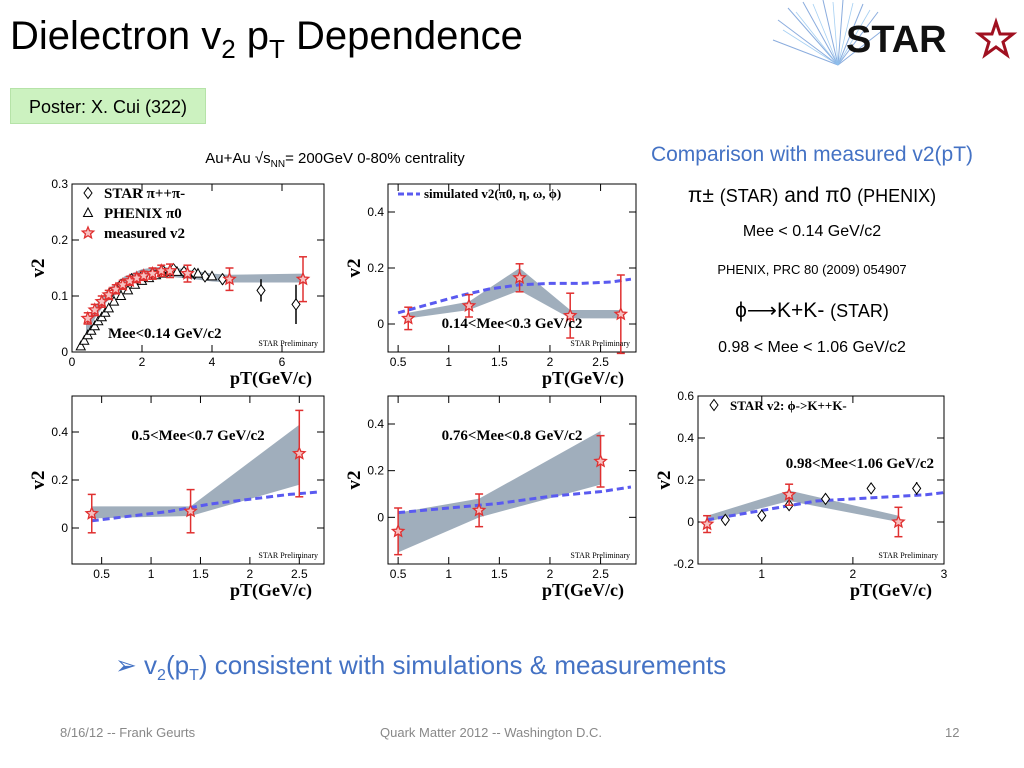  Describe the element at coordinates (952, 732) in the screenshot. I see `footer-page-number: 12` at that location.